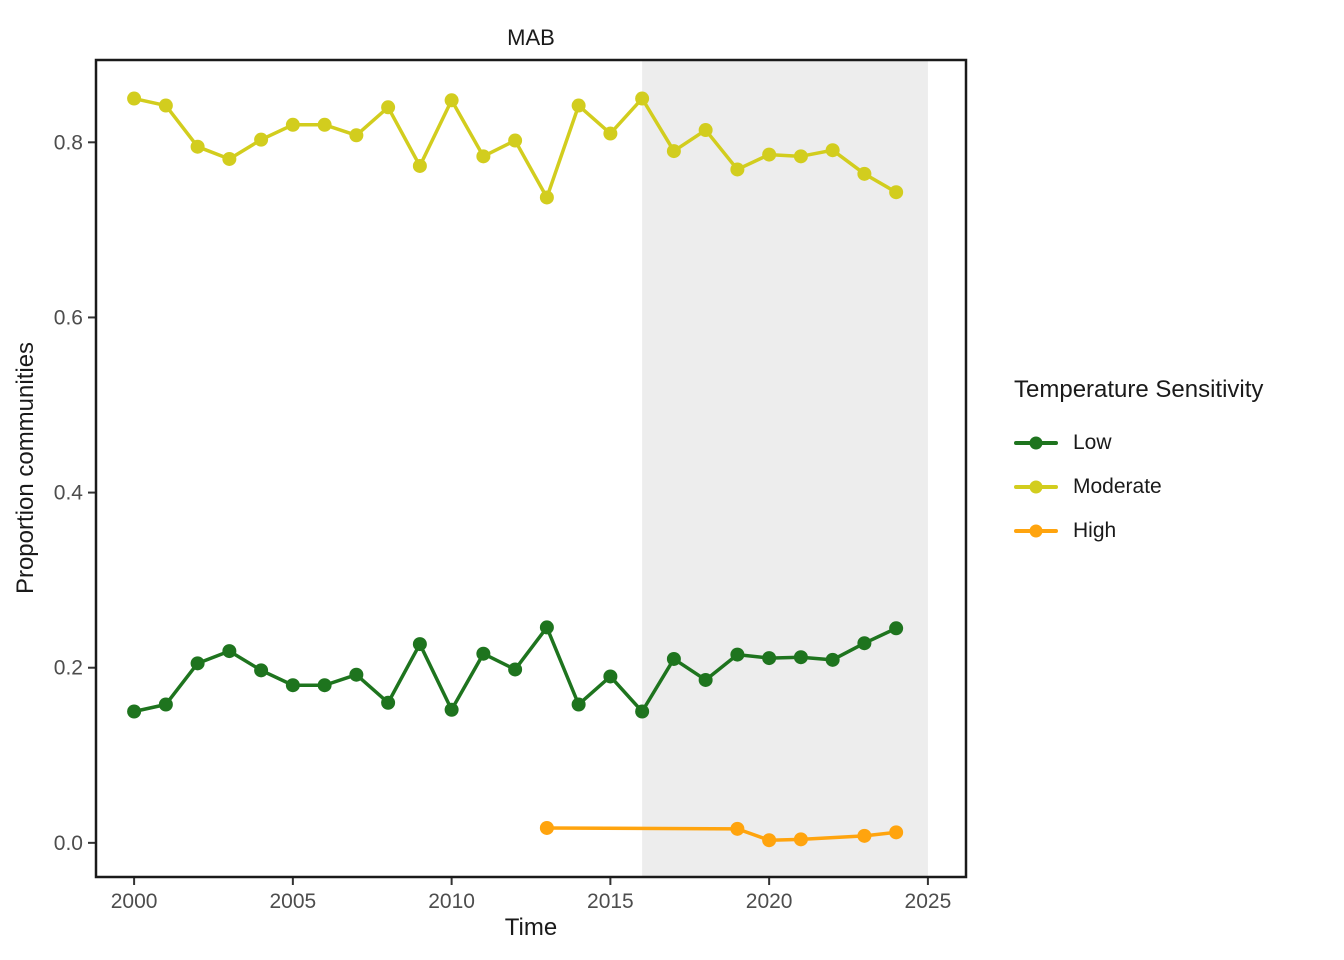  I want to click on y-axis-title: Proportion communities, so click(25, 468).